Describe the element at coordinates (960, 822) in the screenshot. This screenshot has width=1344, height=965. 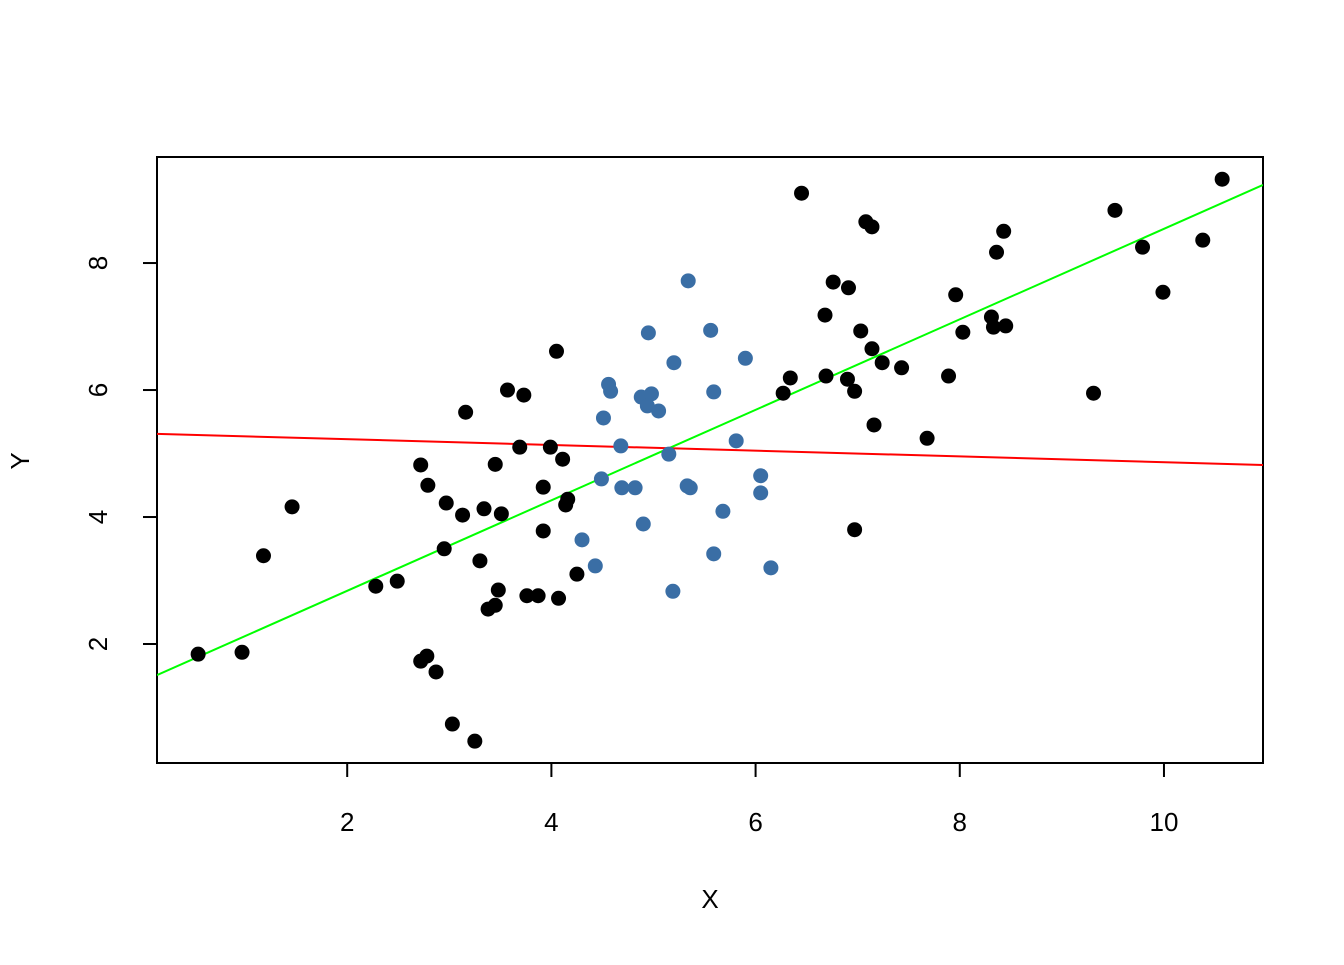
I see `x-tick-label: 8` at that location.